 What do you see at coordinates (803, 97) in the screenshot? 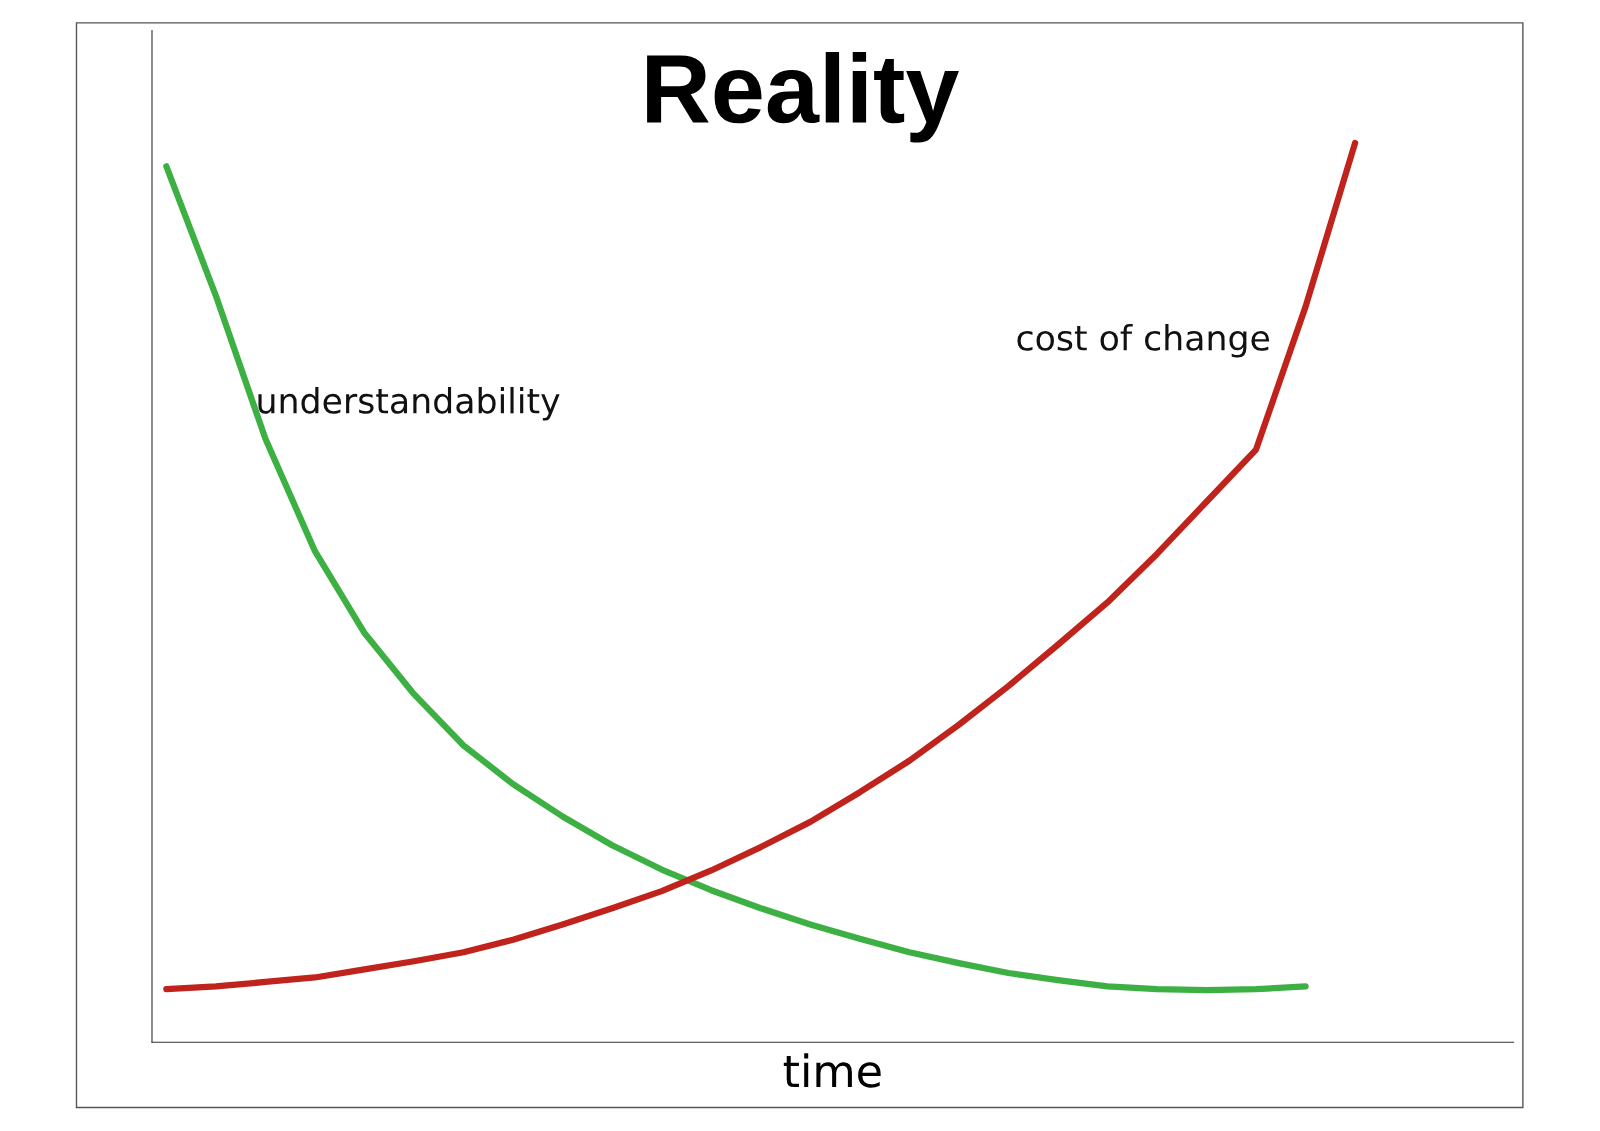
I see `chart-title: Reality` at bounding box center [803, 97].